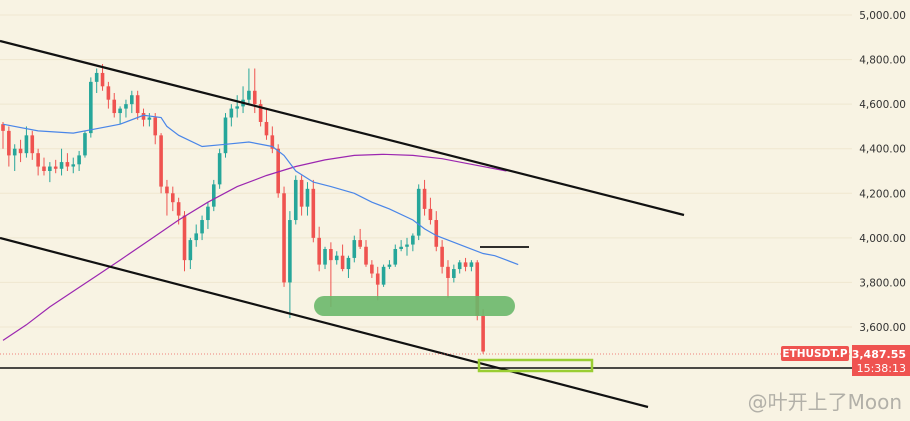  I want to click on y-tick-label: 3,600.00, so click(882, 328).